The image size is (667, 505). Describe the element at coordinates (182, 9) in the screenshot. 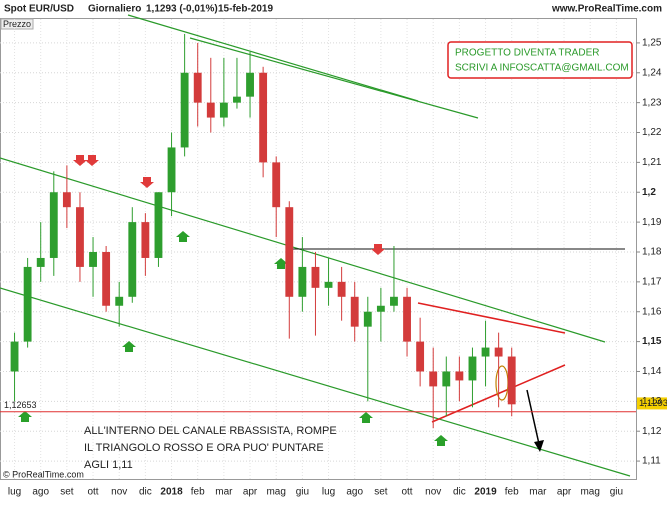

I see `last-price: 1,1293 (-0,01%)` at that location.